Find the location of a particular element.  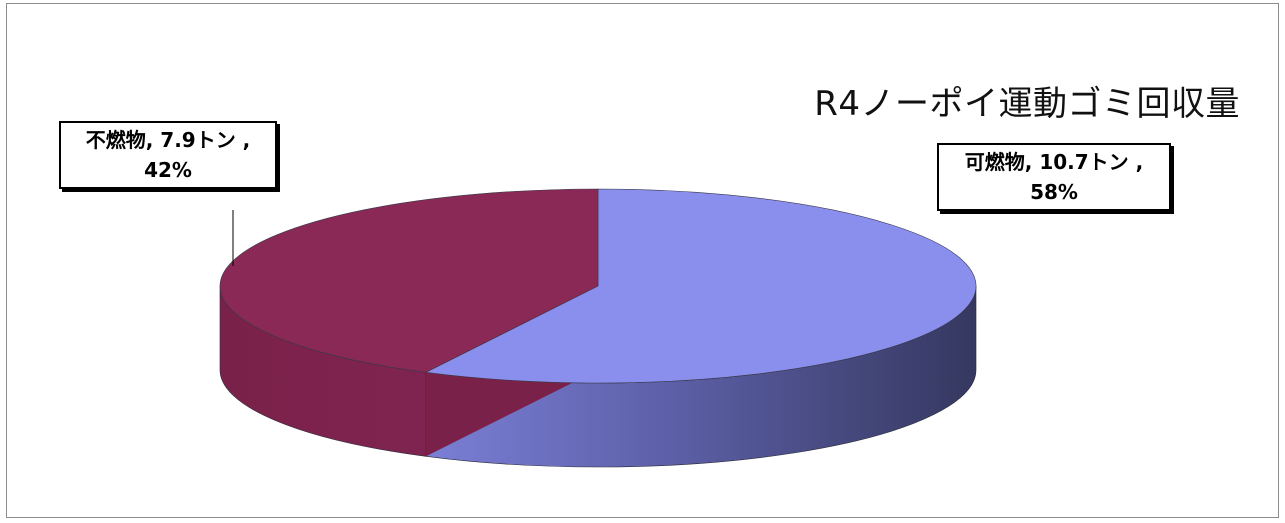

data-label-burnable-line1: 可燃物, 10.7トン , is located at coordinates (1054, 162).